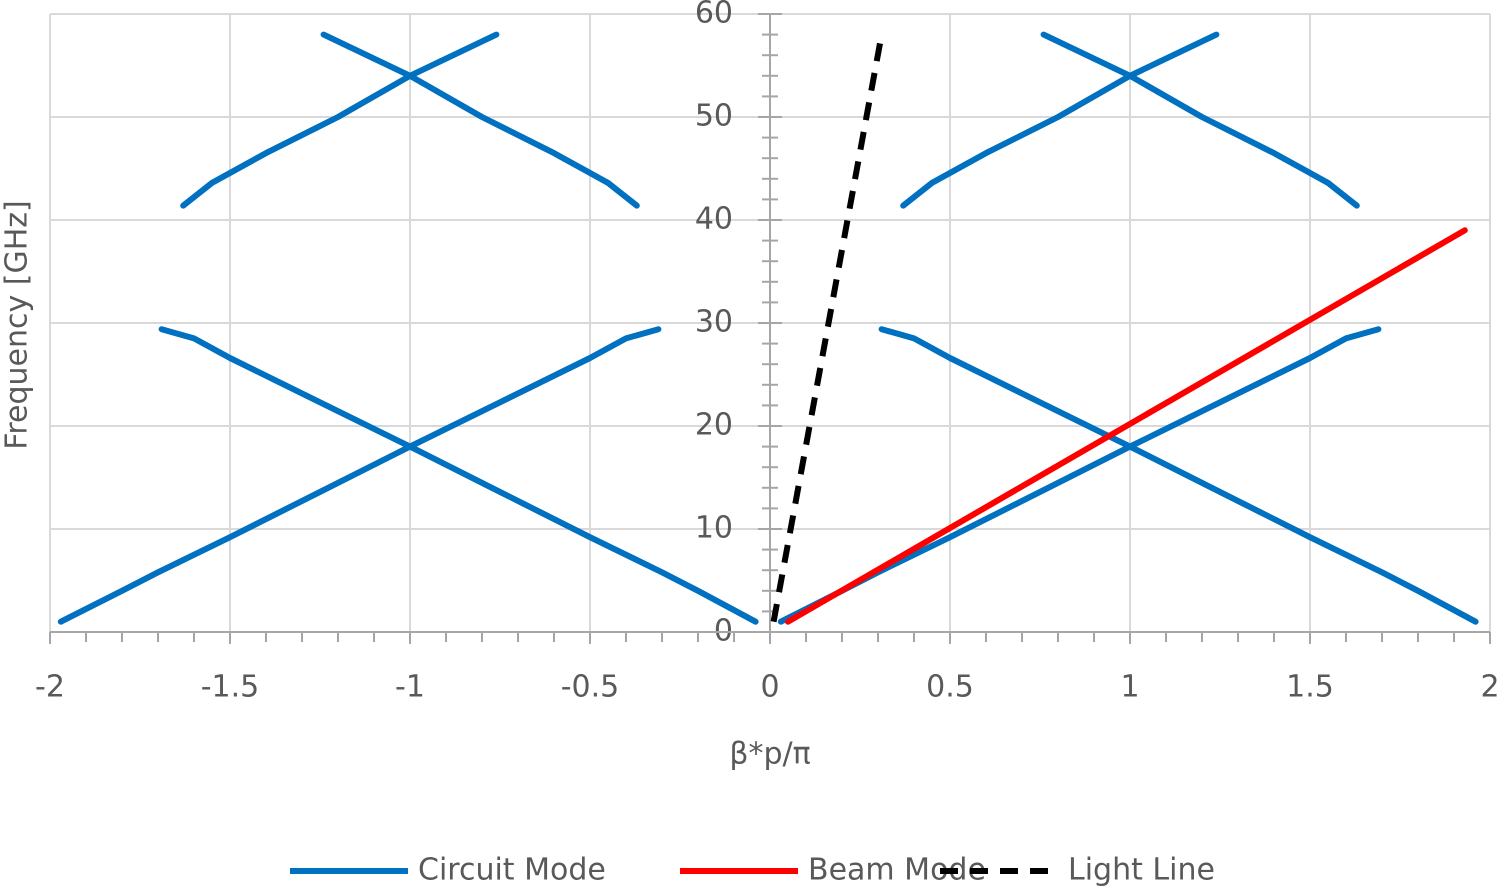  Describe the element at coordinates (714, 322) in the screenshot. I see `y-tick-label: 30` at that location.